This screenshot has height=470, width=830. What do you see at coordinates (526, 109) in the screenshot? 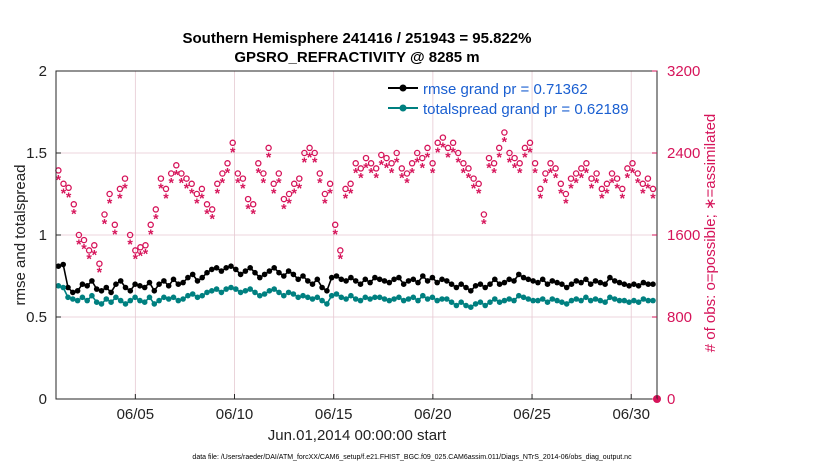
I see `legend-spread-label: totalspread grand pr = 0.62189` at bounding box center [526, 109].